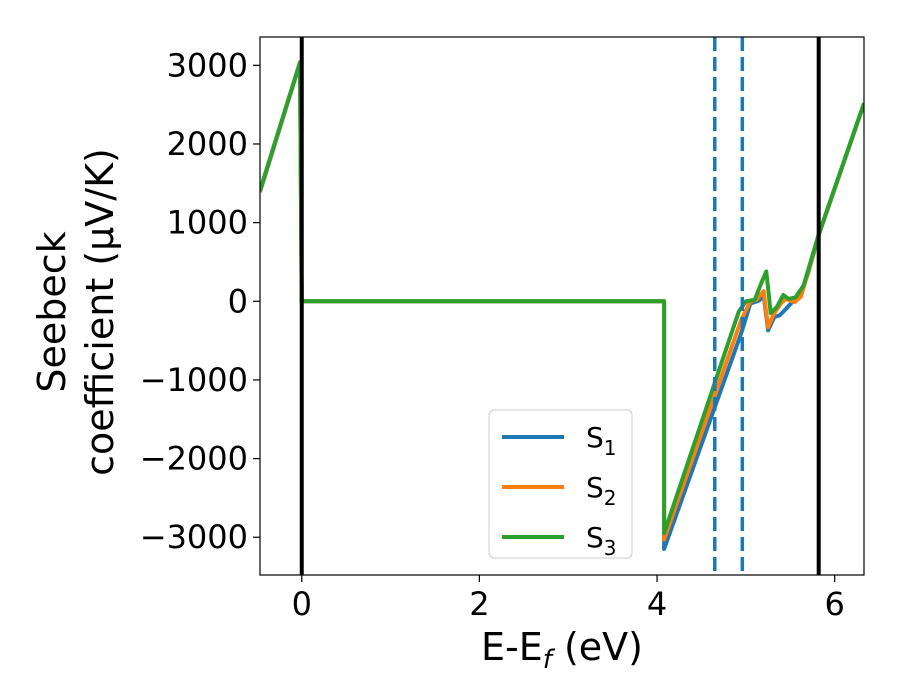 This screenshot has height=700, width=900. Describe the element at coordinates (76, 312) in the screenshot. I see `y-axis-label: Seebeck coefficient (μV/K)` at that location.